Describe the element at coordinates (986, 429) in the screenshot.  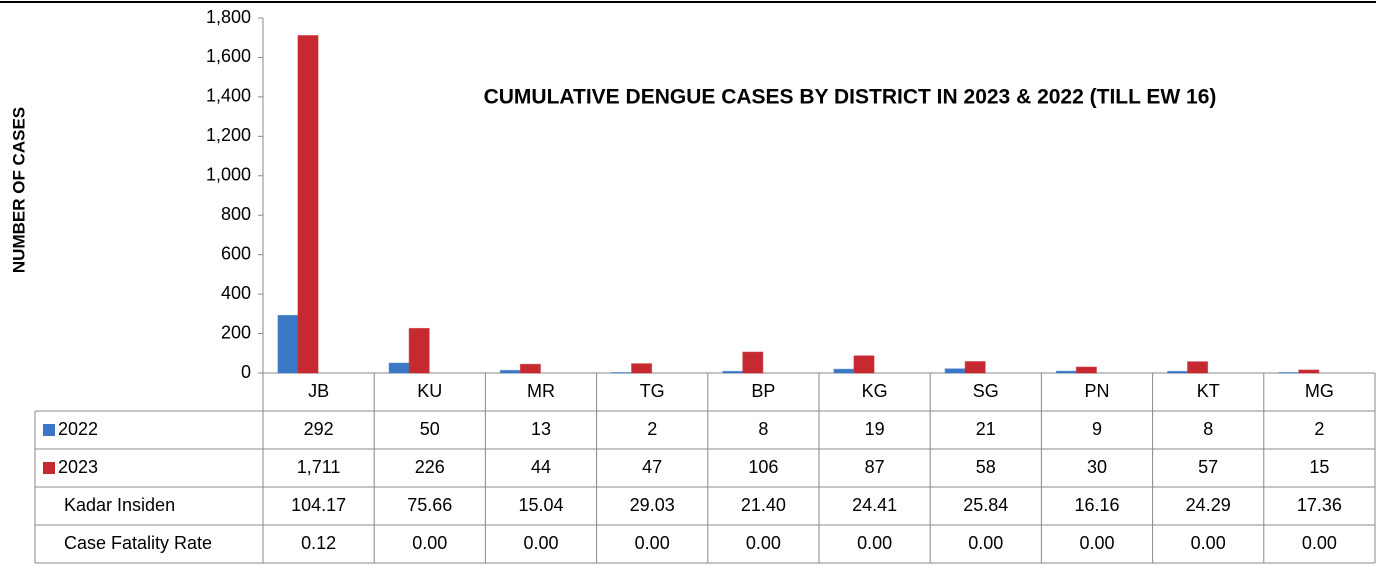
I see `table-cell: 21` at that location.